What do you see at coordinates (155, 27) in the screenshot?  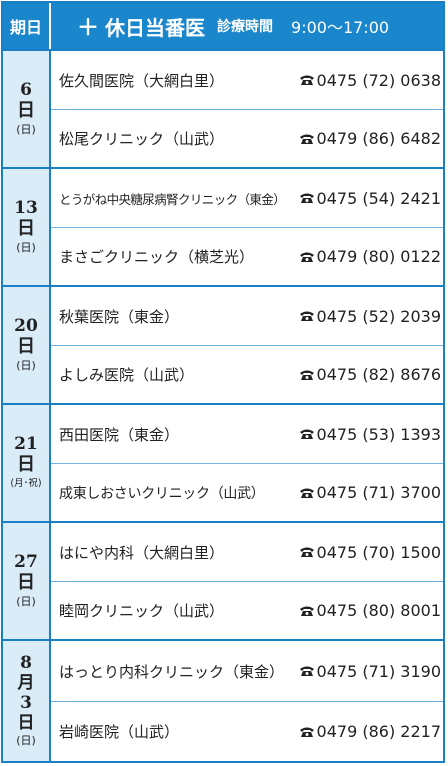 I see `title-text: 休日当番医` at bounding box center [155, 27].